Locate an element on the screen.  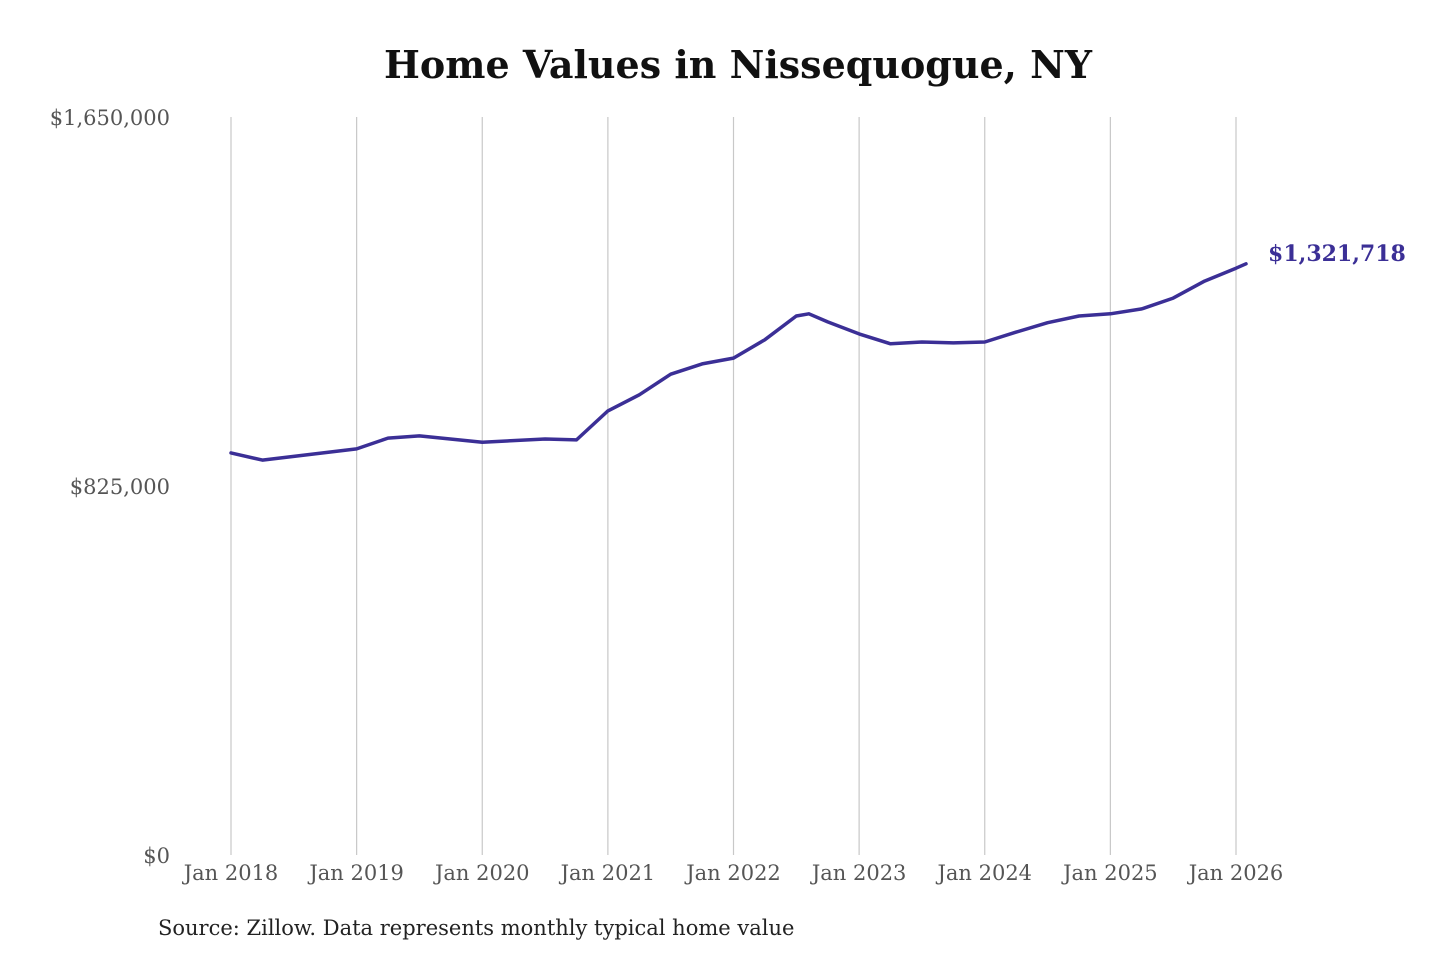
end-value-label: $1,321,718 is located at coordinates (1337, 254).